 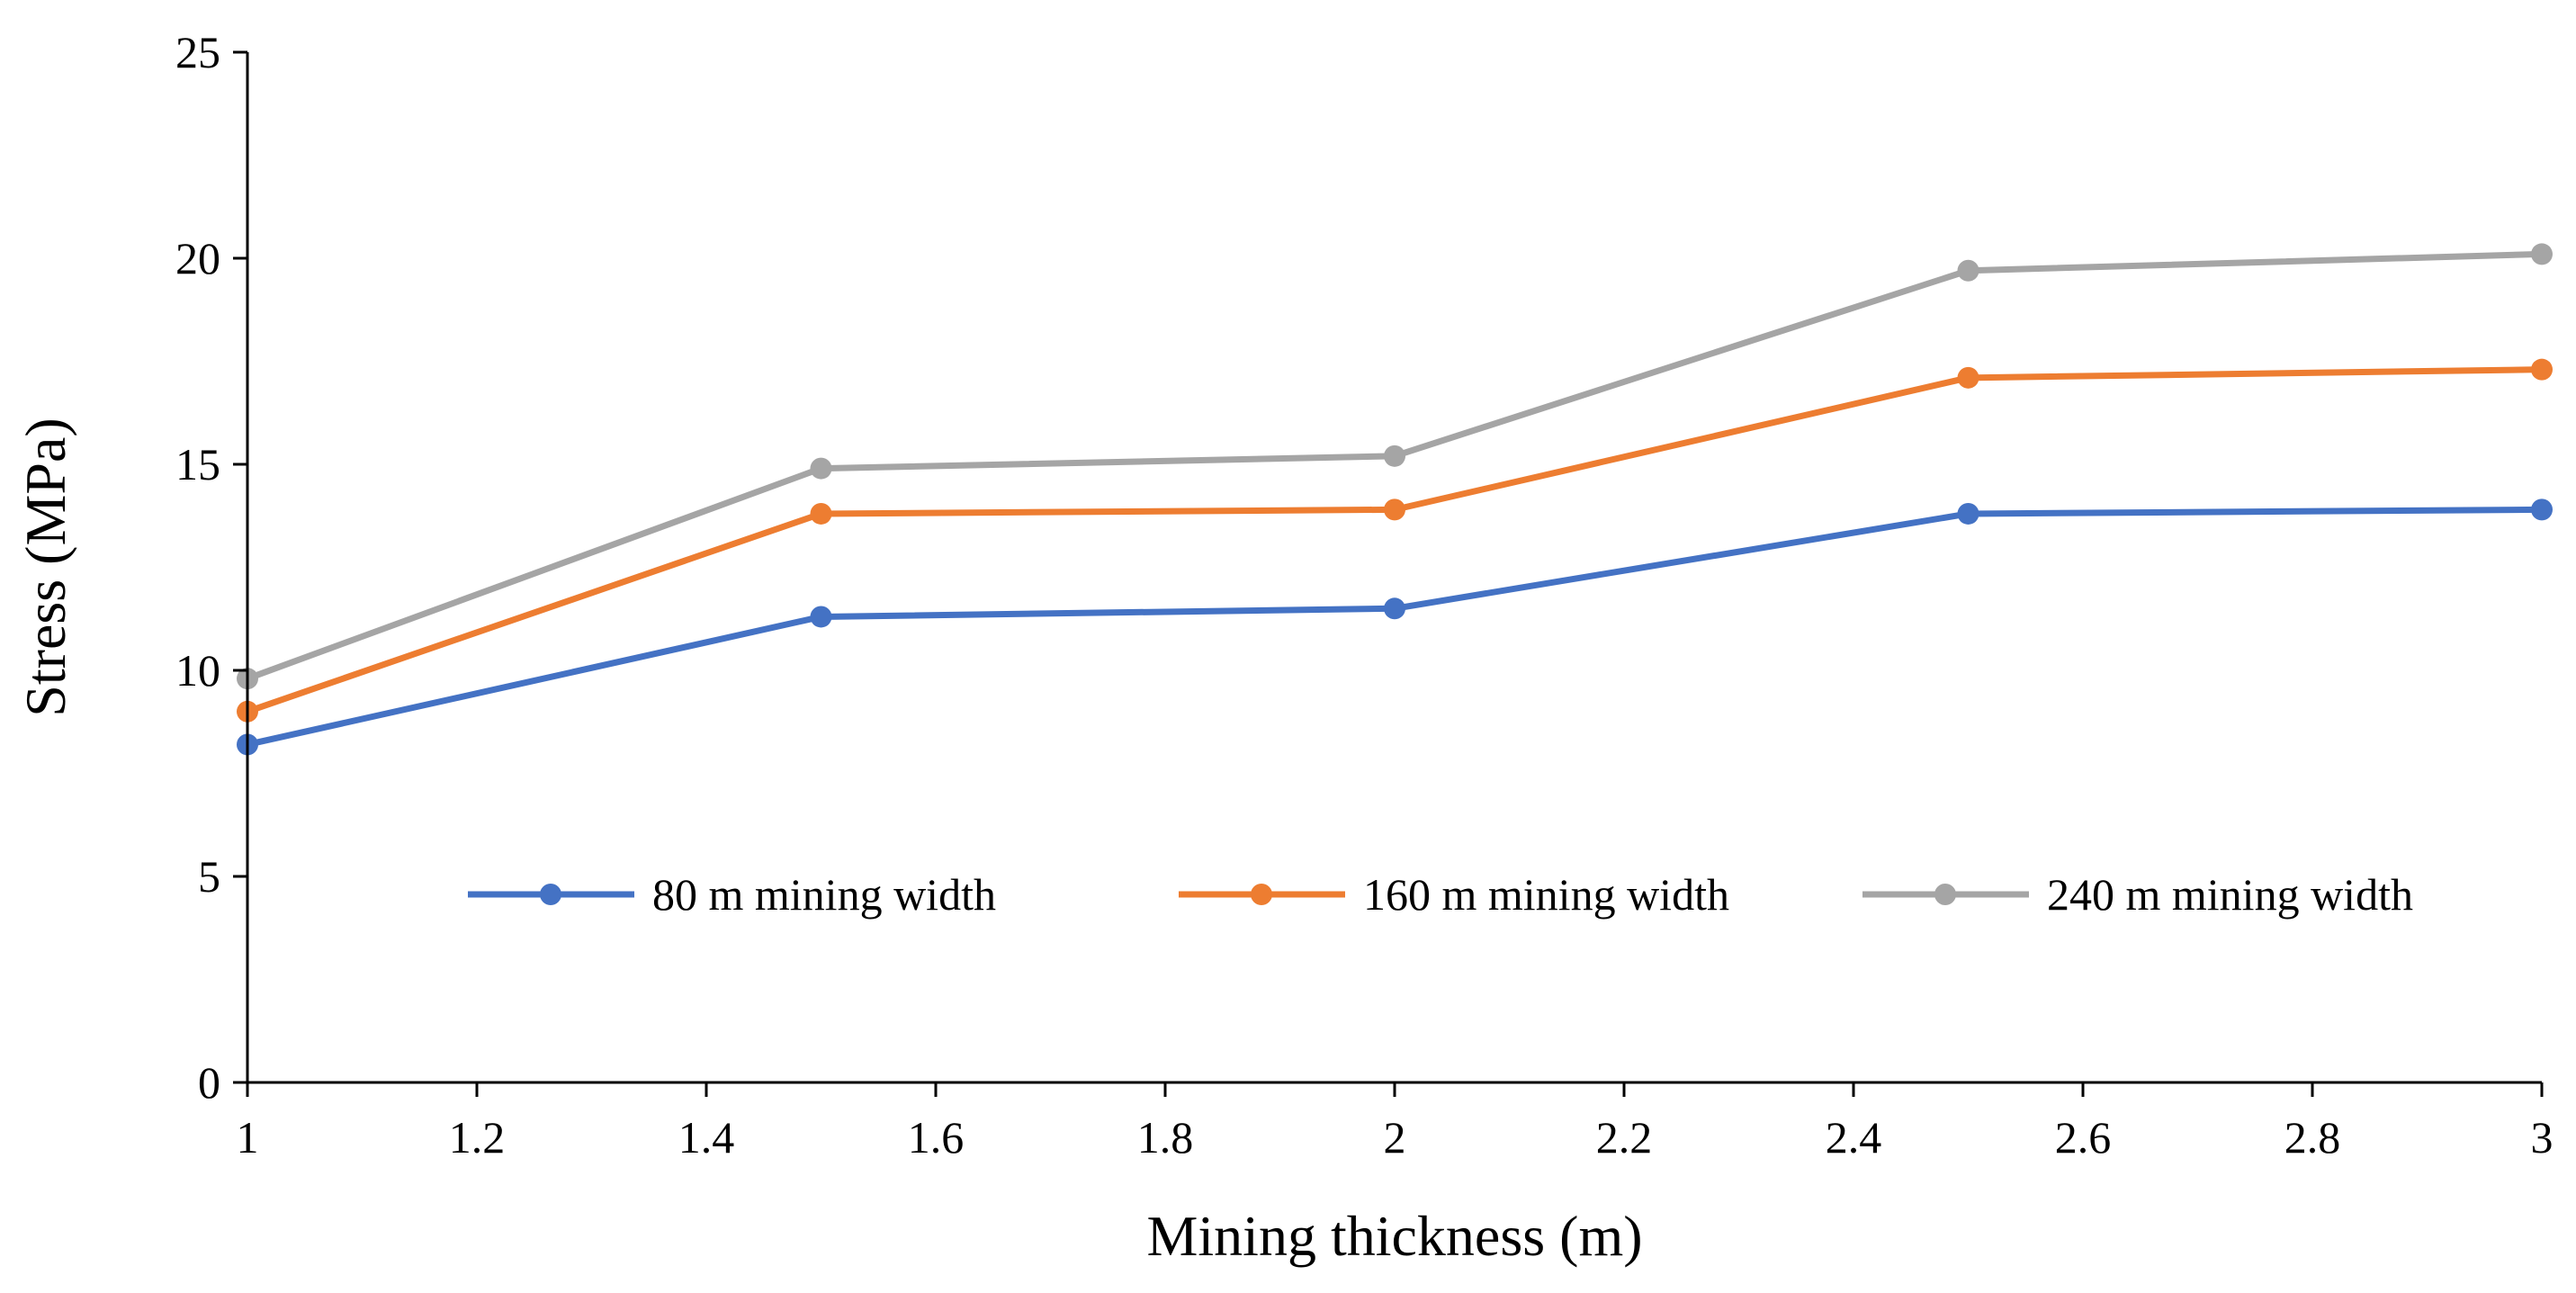 I want to click on y-tick-label: 10, so click(x=198, y=670).